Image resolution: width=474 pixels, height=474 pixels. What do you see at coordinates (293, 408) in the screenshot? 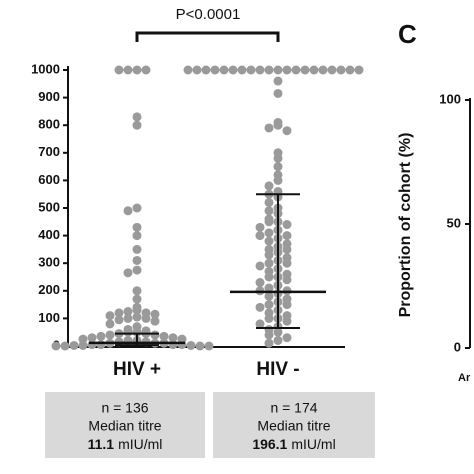
I see `note-n: n = 174` at bounding box center [293, 408].